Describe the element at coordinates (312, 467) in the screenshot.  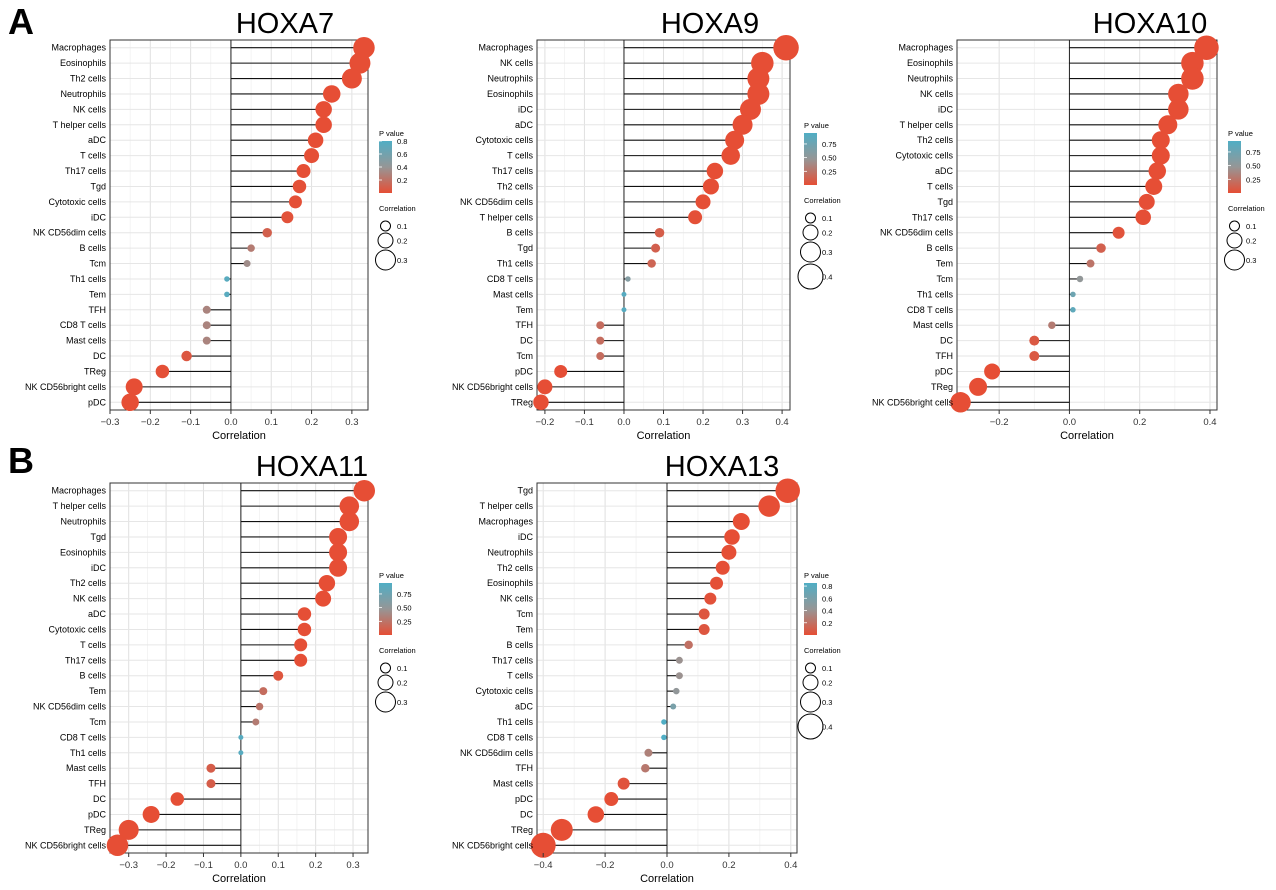
I see `chart-title: HOXA11` at that location.